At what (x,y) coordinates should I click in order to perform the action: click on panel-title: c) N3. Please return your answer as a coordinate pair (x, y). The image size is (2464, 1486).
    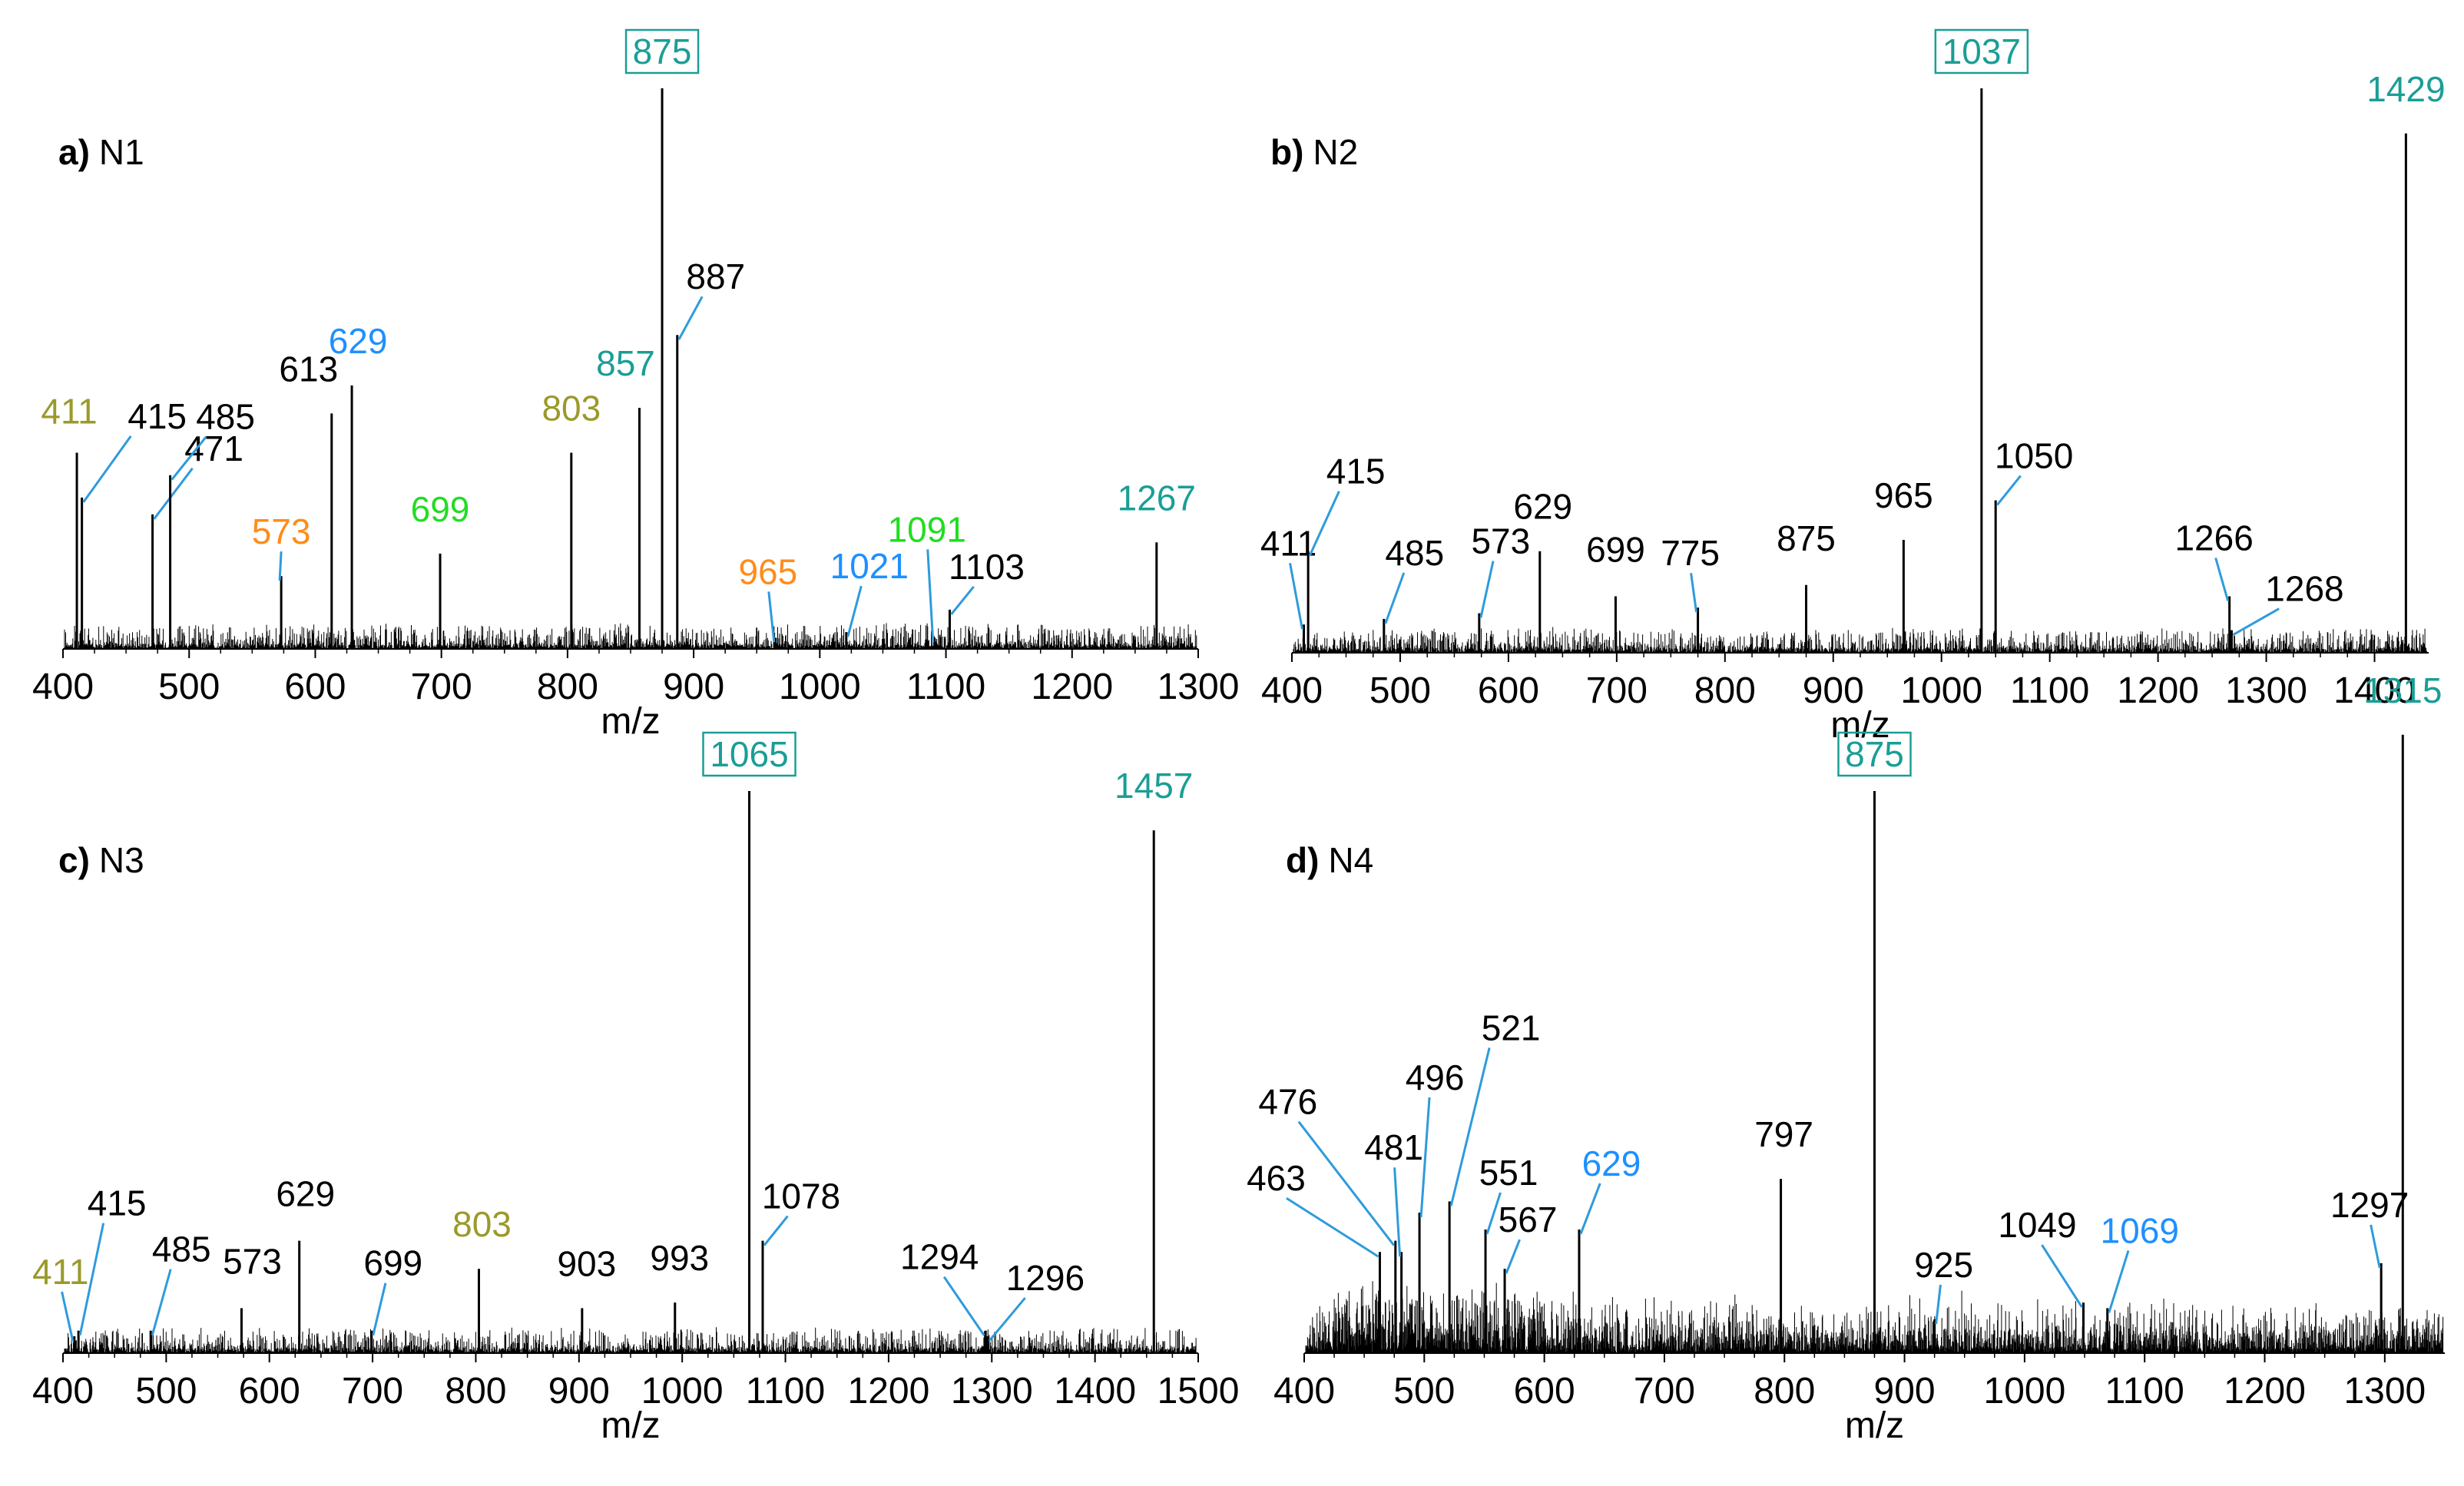
    Looking at the image, I should click on (101, 860).